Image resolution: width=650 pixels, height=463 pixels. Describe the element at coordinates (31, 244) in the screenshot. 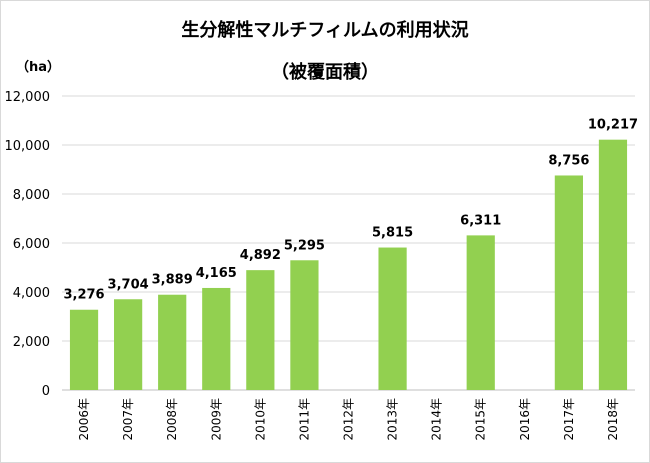

I see `y-tick-label: 6,000` at that location.